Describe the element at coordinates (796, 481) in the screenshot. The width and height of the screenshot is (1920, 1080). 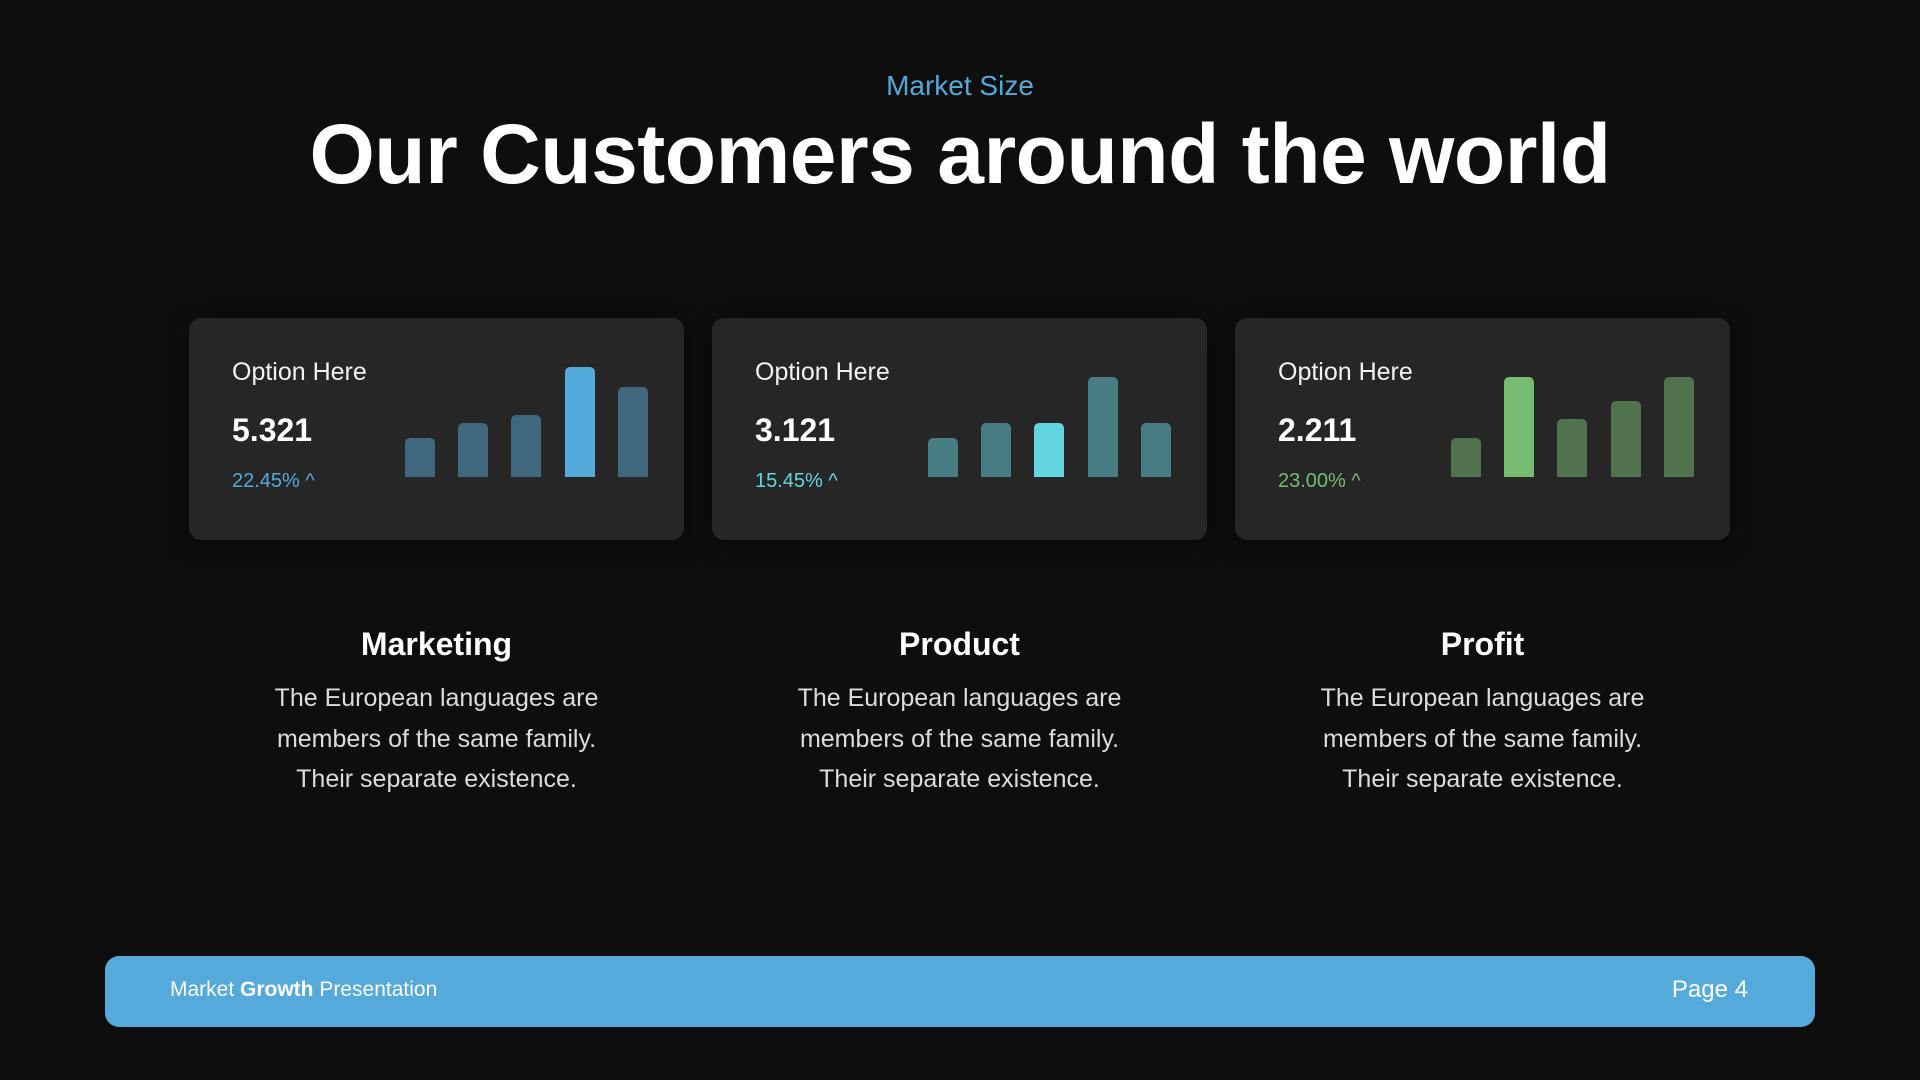
I see `card-change: 15.45% ^` at that location.